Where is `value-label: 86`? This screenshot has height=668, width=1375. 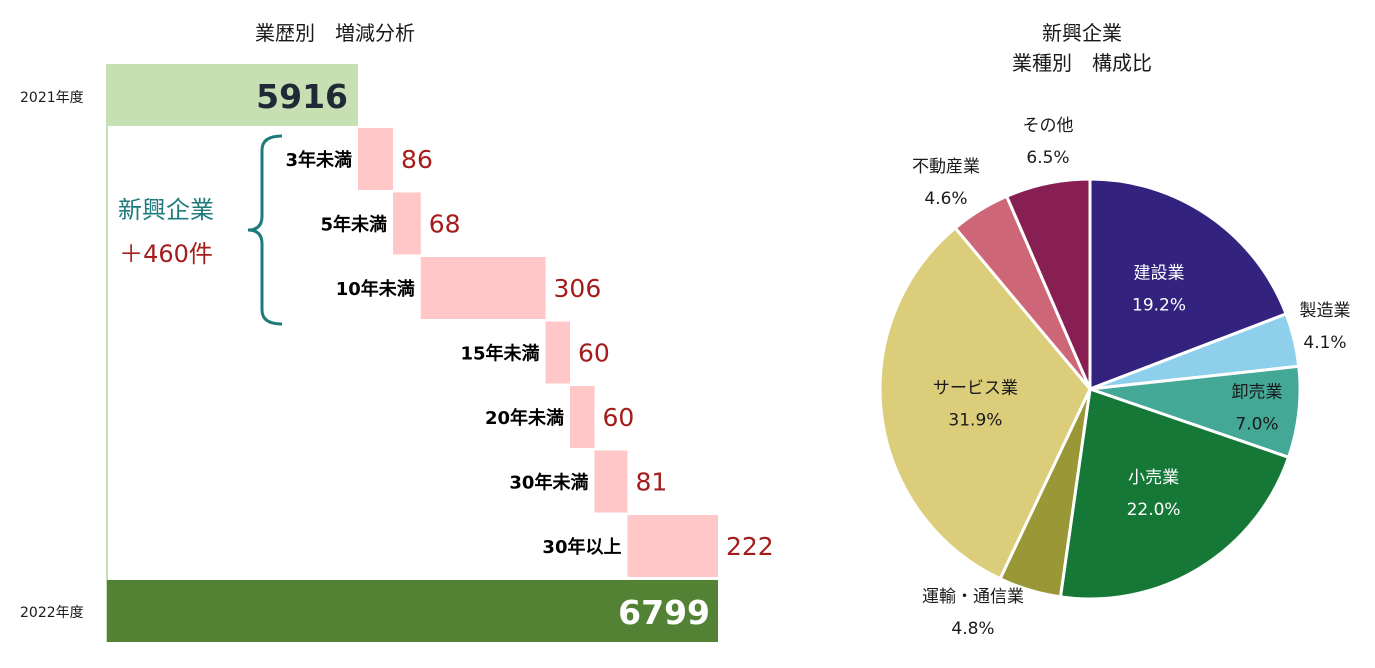 value-label: 86 is located at coordinates (417, 159).